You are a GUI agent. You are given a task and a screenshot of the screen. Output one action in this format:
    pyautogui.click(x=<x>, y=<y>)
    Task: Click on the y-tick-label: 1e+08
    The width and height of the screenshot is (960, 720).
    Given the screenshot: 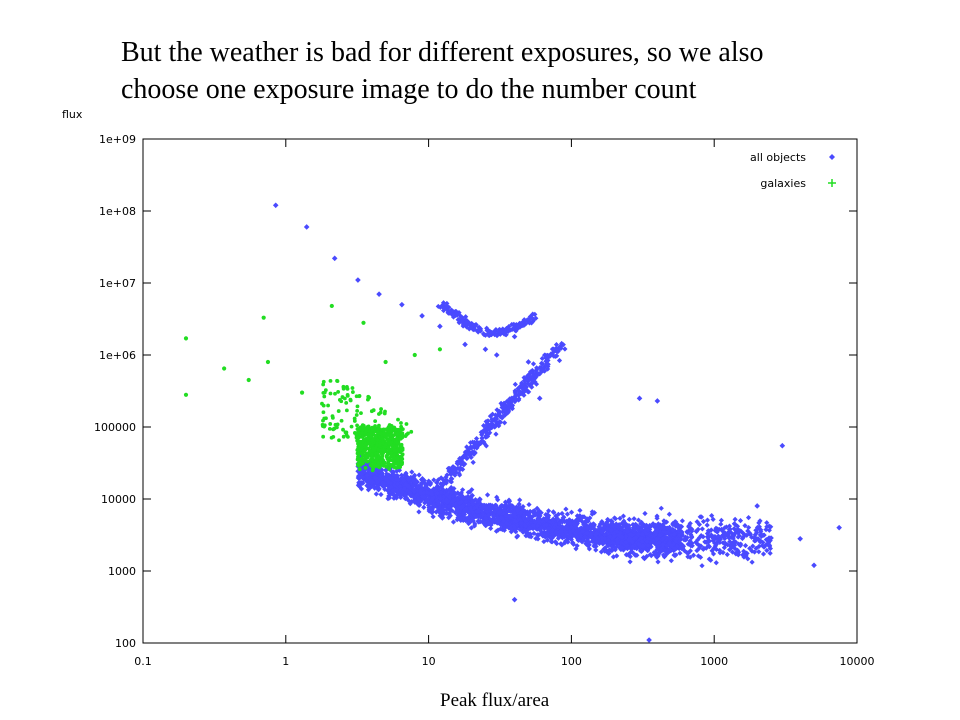 What is the action you would take?
    pyautogui.click(x=117, y=211)
    